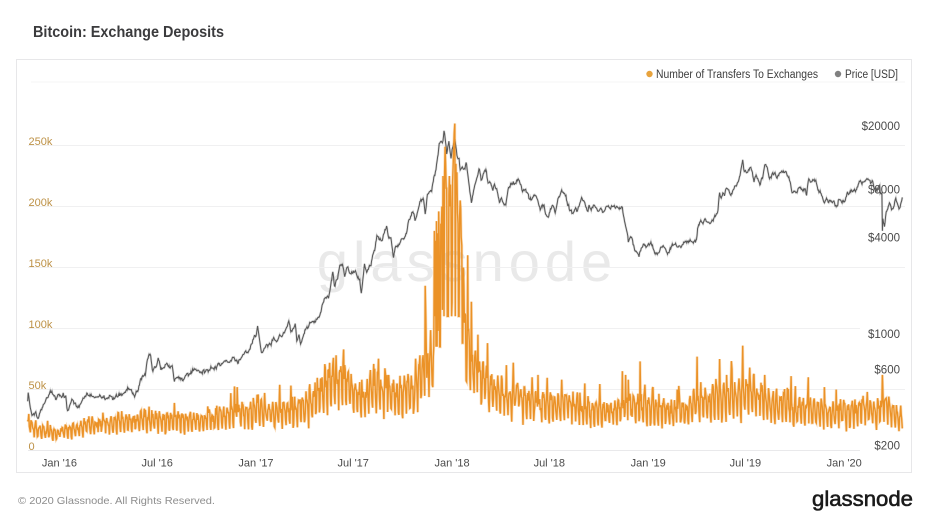 Image resolution: width=929 pixels, height=522 pixels. I want to click on svg-text: Jan '18, so click(452, 464).